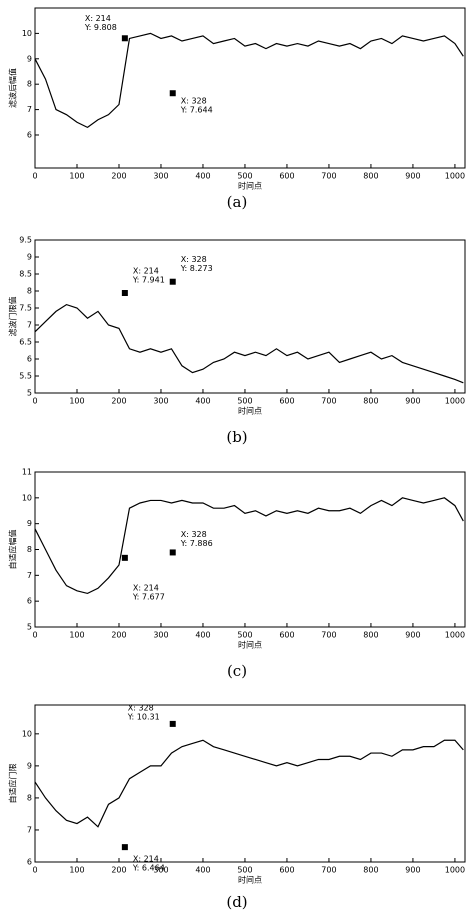 This screenshot has height=914, width=474. I want to click on y-axis-label: 滤波门限值, so click(13, 317).